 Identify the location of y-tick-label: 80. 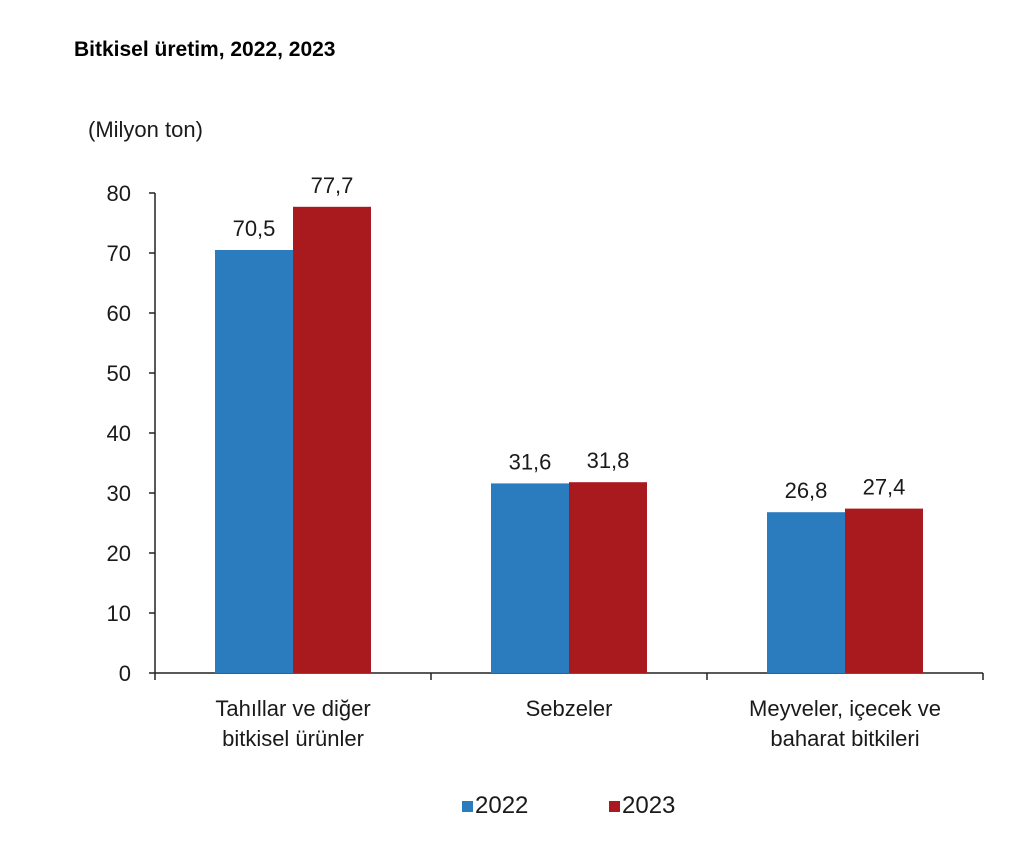
(119, 193).